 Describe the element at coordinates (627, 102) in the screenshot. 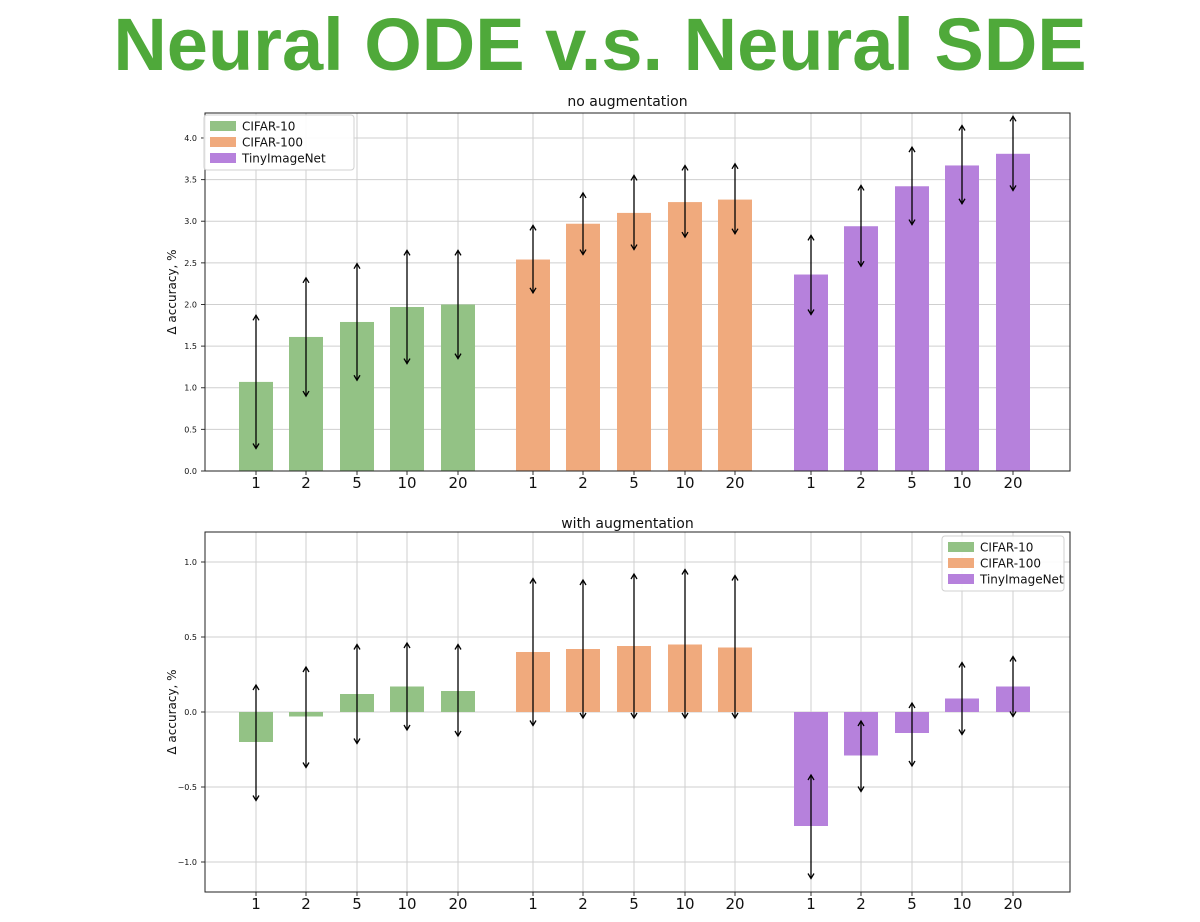

I see `chart-title: no augmentation` at that location.